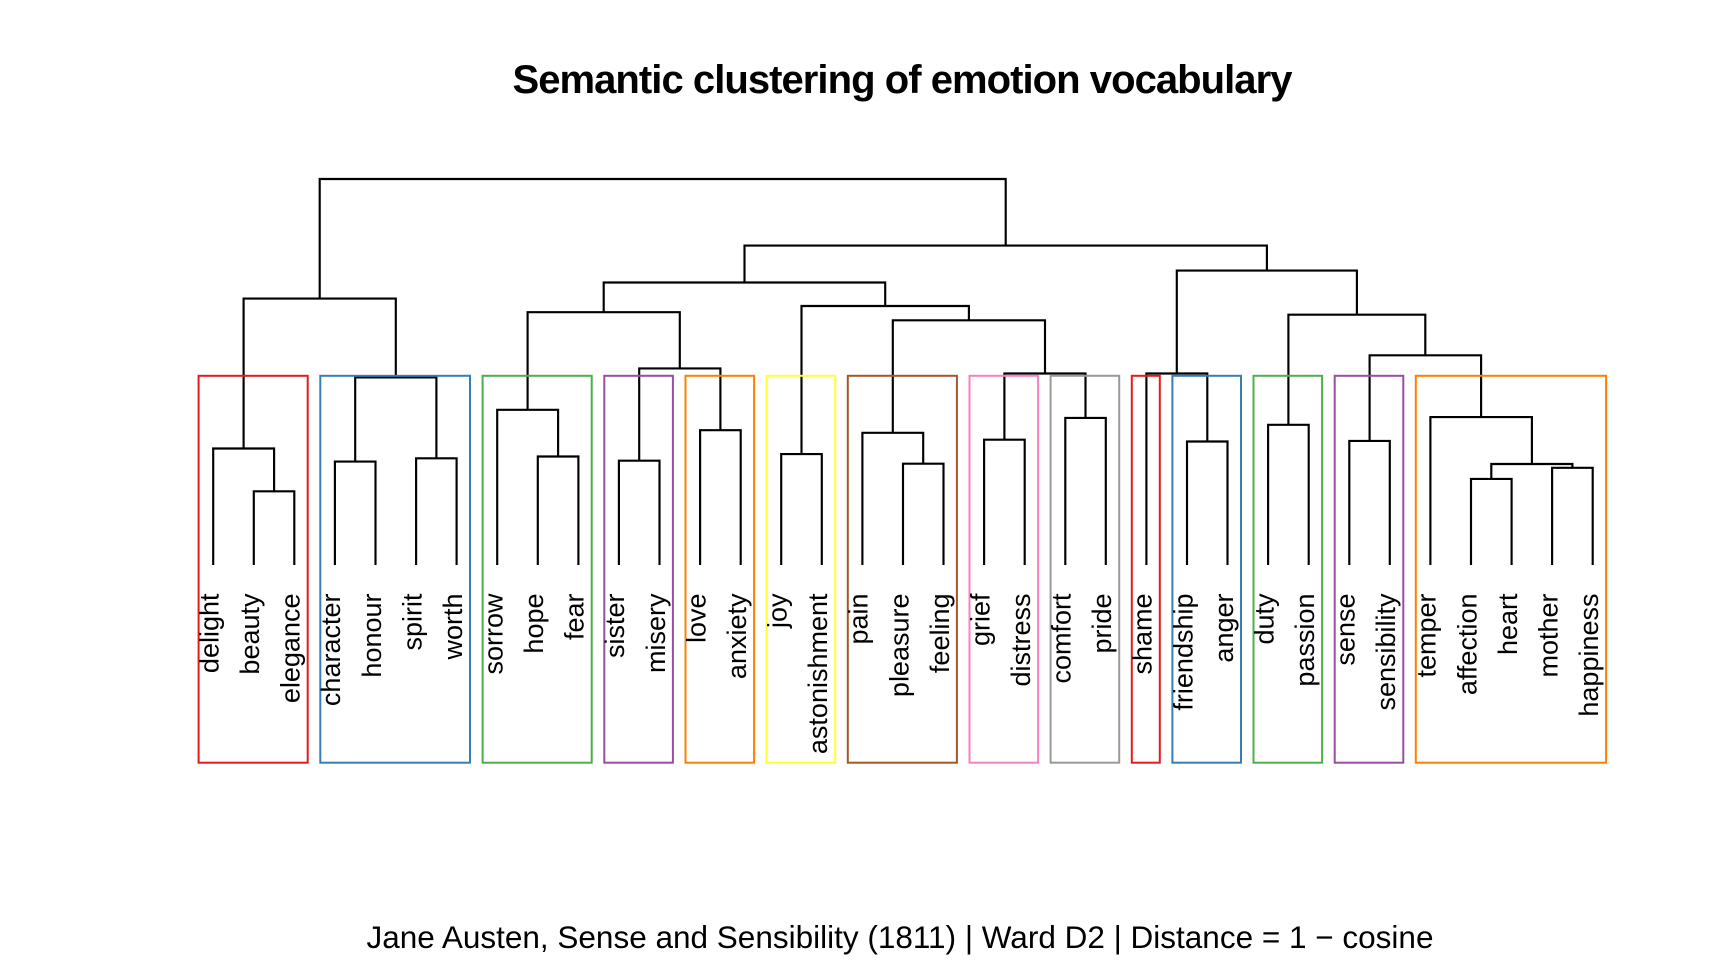 This screenshot has width=1728, height=960. What do you see at coordinates (534, 624) in the screenshot?
I see `svg-text: hope` at bounding box center [534, 624].